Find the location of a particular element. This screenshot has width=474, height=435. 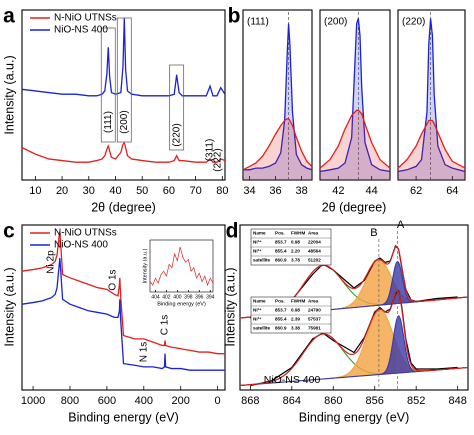

x-tick-label: 848 is located at coordinates (457, 401).